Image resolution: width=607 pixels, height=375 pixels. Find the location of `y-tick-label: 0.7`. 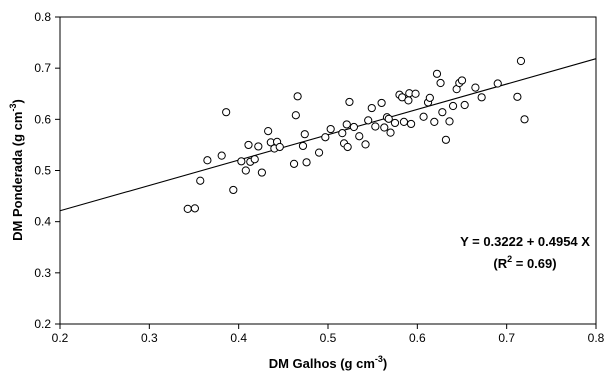

y-tick-label: 0.7 is located at coordinates (42, 68).